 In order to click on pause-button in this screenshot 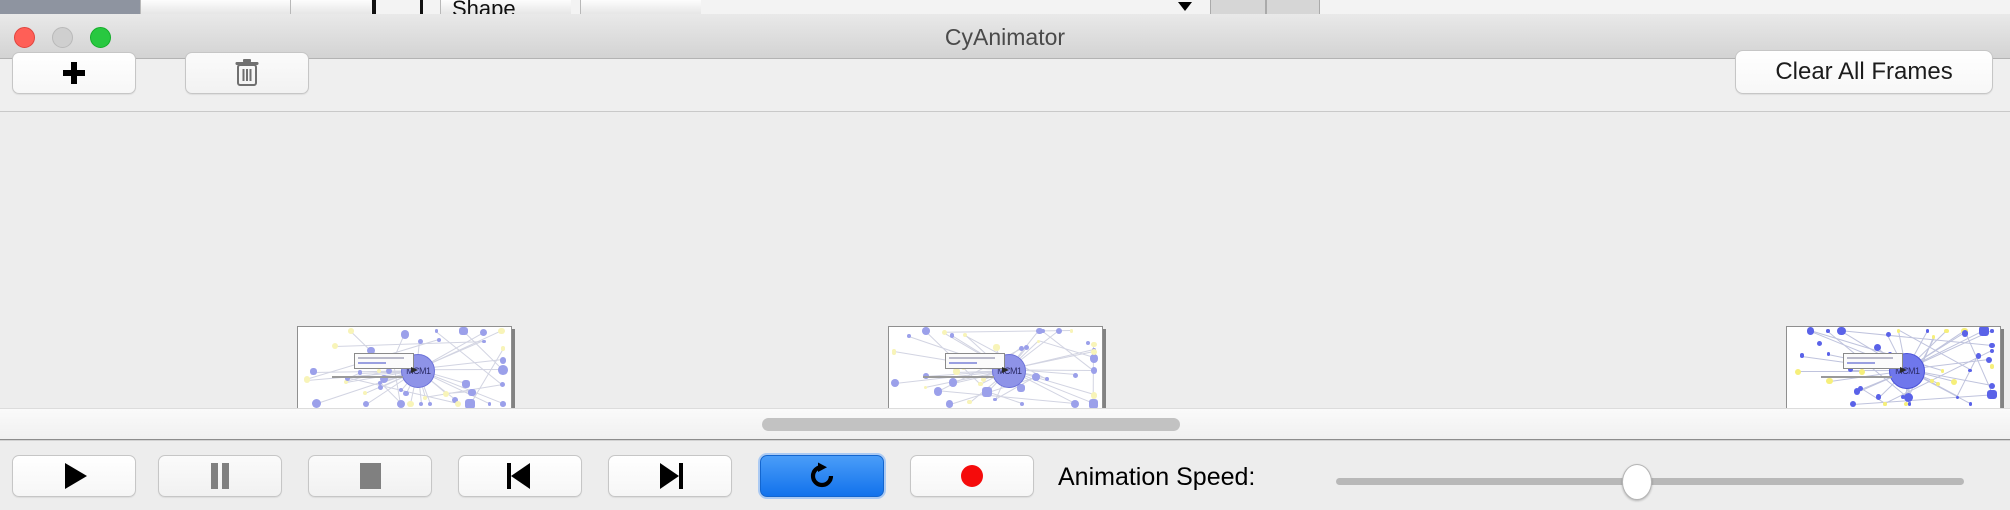, I will do `click(220, 476)`.